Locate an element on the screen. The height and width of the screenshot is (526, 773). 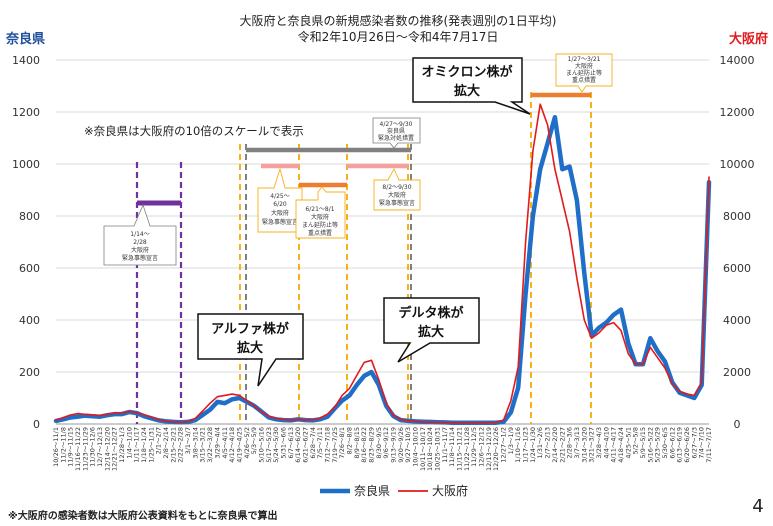
x-tick-label: 1/18～1/24 is located at coordinates (144, 445).